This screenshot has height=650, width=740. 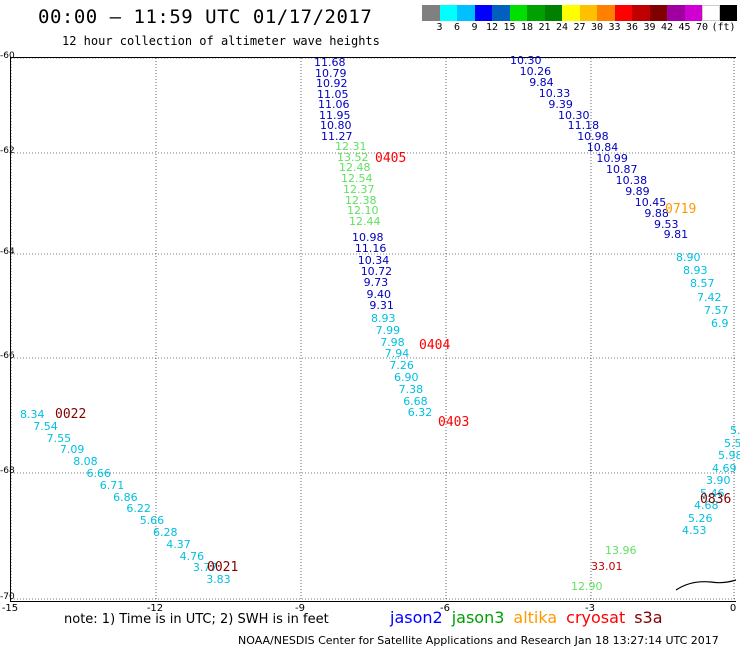 What do you see at coordinates (735, 430) in the screenshot?
I see `wave-height-value: 5.` at bounding box center [735, 430].